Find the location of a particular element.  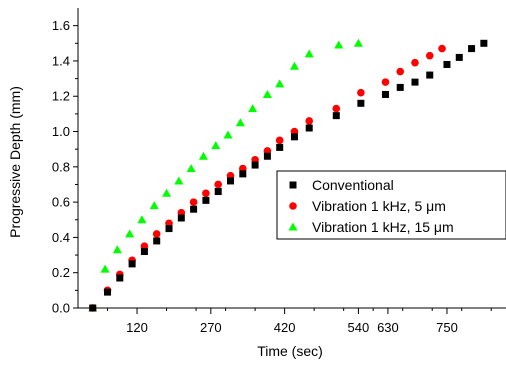

y-tick-label: 1.4 is located at coordinates (61, 60).